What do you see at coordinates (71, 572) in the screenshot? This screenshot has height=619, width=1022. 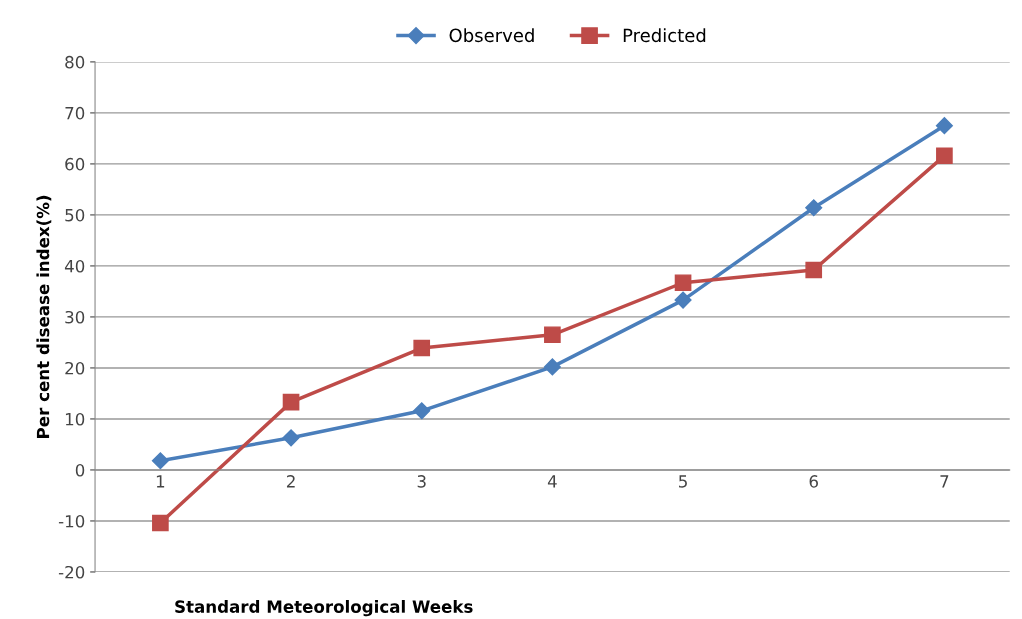 I see `y-tick-label: -20` at bounding box center [71, 572].